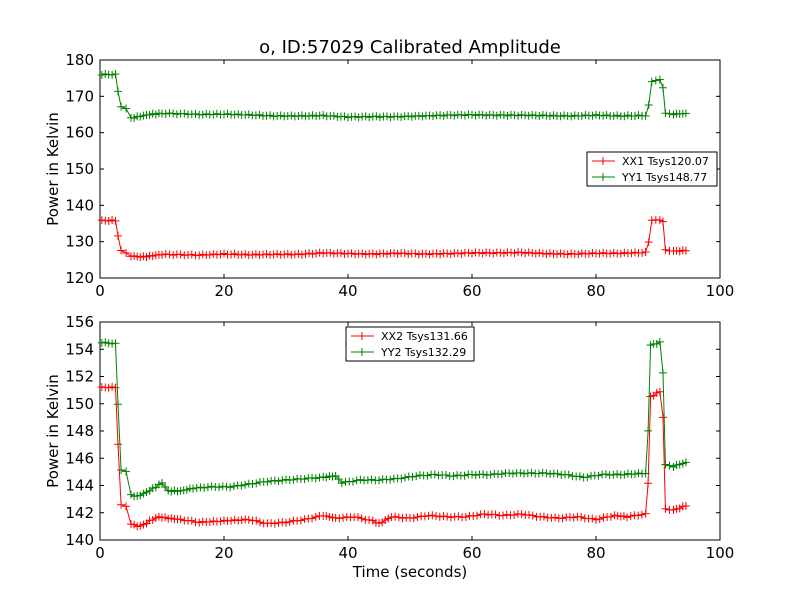 The width and height of the screenshot is (800, 600). I want to click on y-axis-label: Power in Kelvin, so click(53, 169).